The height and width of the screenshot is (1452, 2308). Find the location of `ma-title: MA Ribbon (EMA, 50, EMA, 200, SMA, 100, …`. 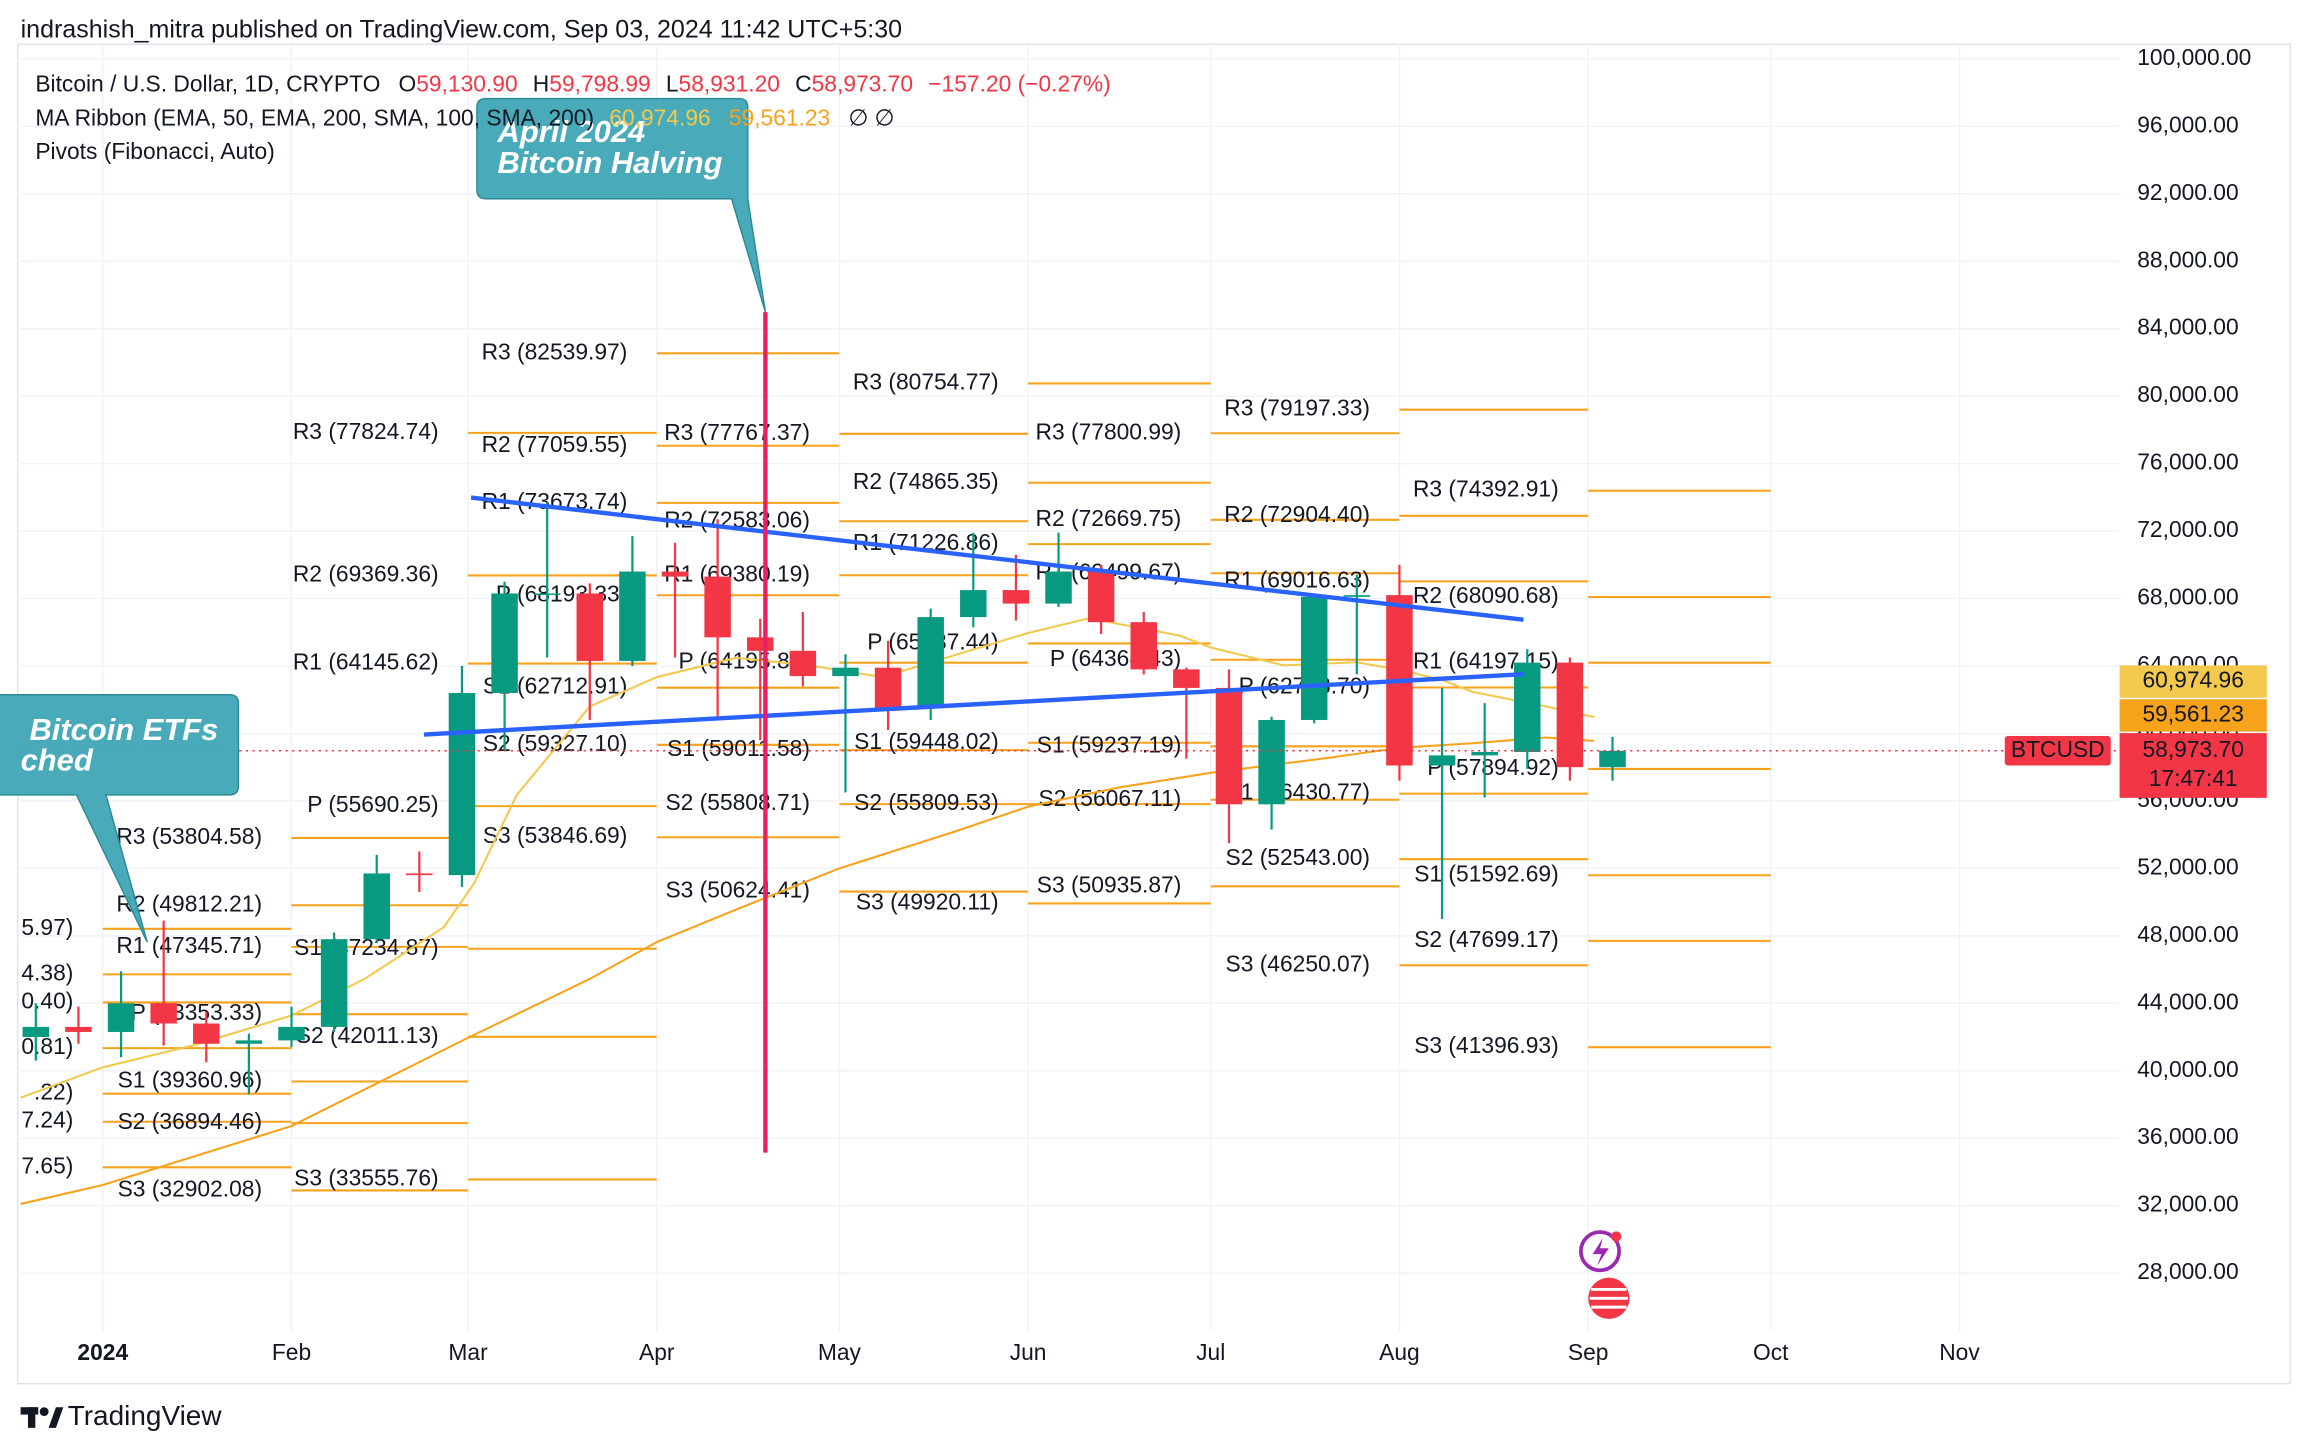

ma-title: MA Ribbon (EMA, 50, EMA, 200, SMA, 100, … is located at coordinates (314, 117).